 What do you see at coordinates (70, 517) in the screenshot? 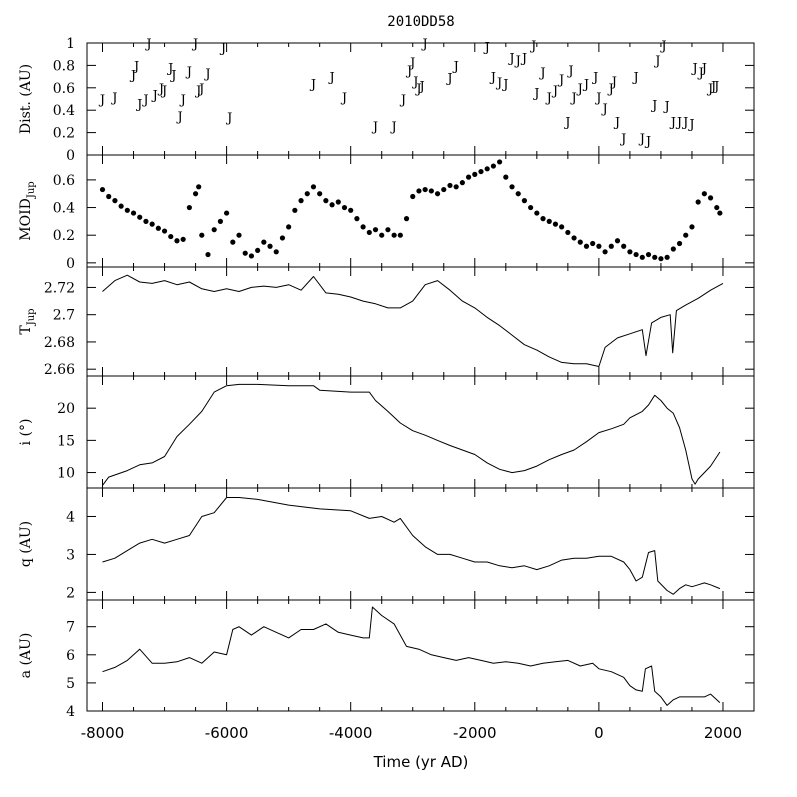
I see `y-tick-label: 4` at bounding box center [70, 517].